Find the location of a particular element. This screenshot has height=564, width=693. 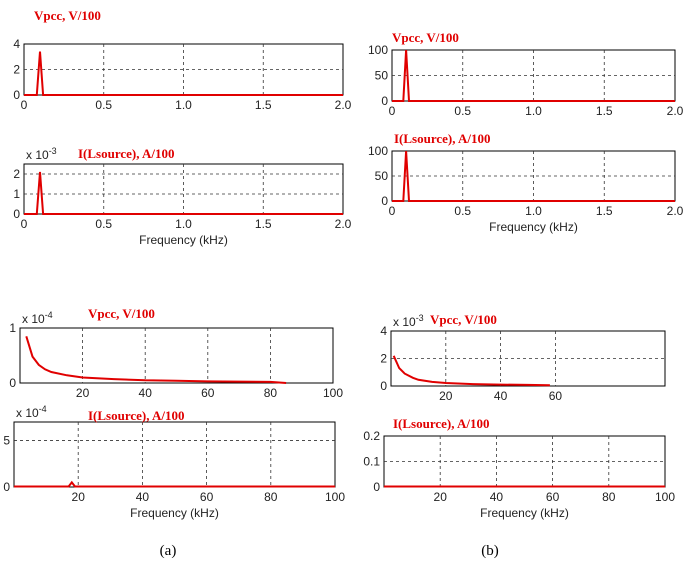

chart-panel-5: 20 40 60 80 100 0 1 x 10-4 Vpcc, V/100 is located at coordinates (176, 353).